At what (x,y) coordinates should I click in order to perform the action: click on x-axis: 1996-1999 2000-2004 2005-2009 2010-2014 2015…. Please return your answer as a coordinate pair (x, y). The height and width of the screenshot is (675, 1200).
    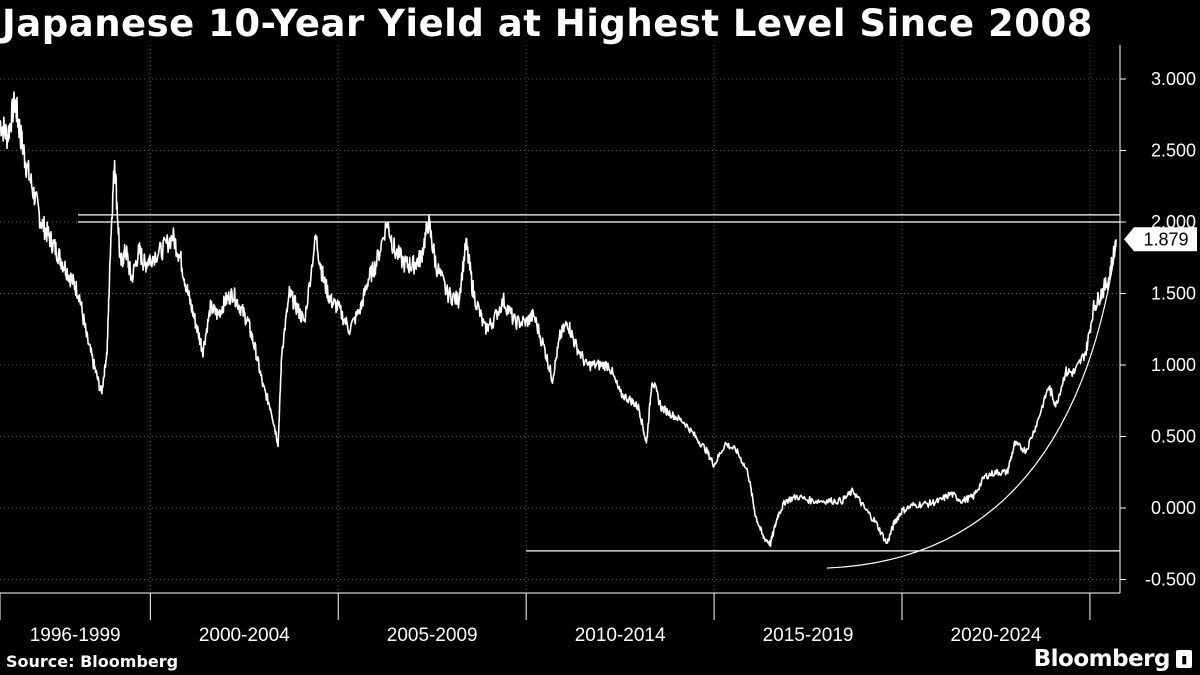
    Looking at the image, I should click on (560, 619).